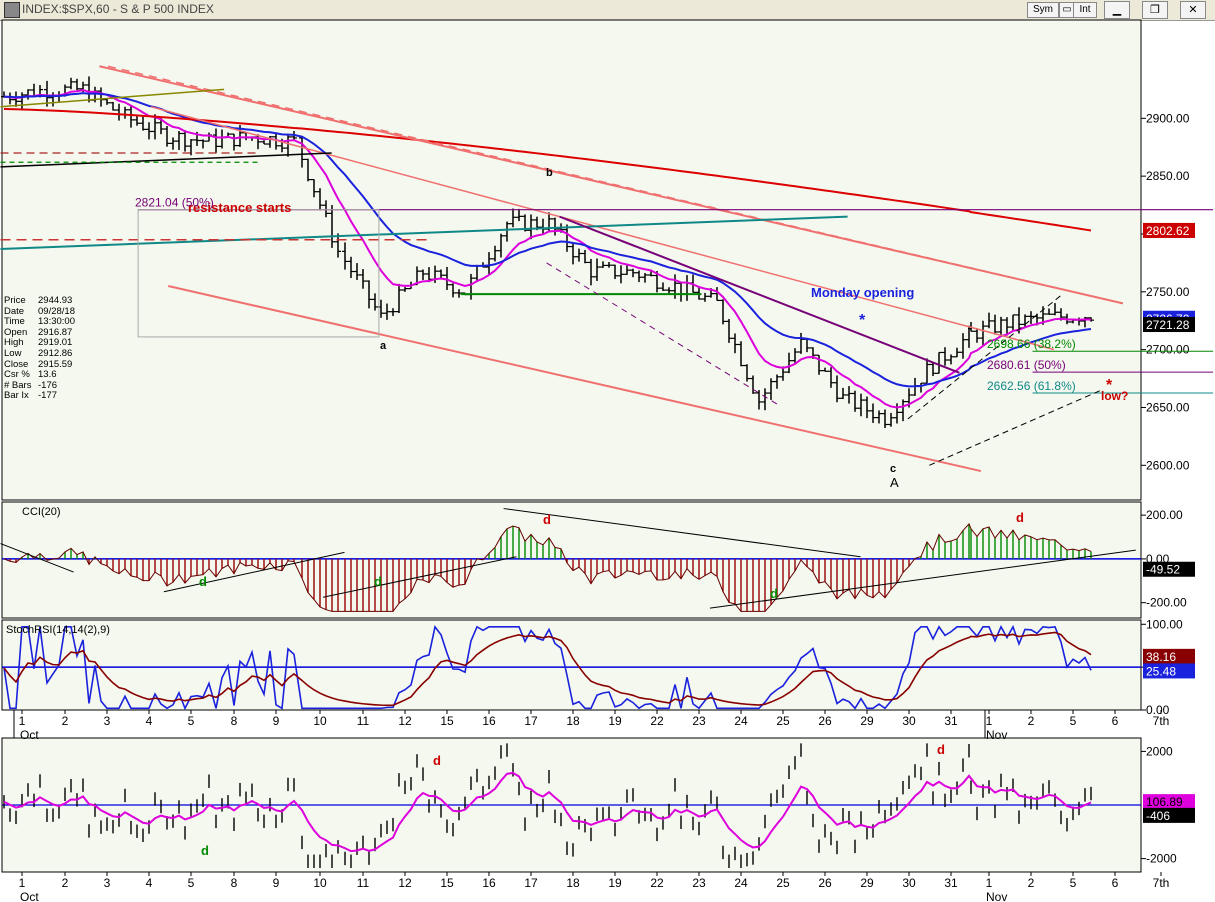 The height and width of the screenshot is (902, 1215). I want to click on chart-window-icon, so click(12, 10).